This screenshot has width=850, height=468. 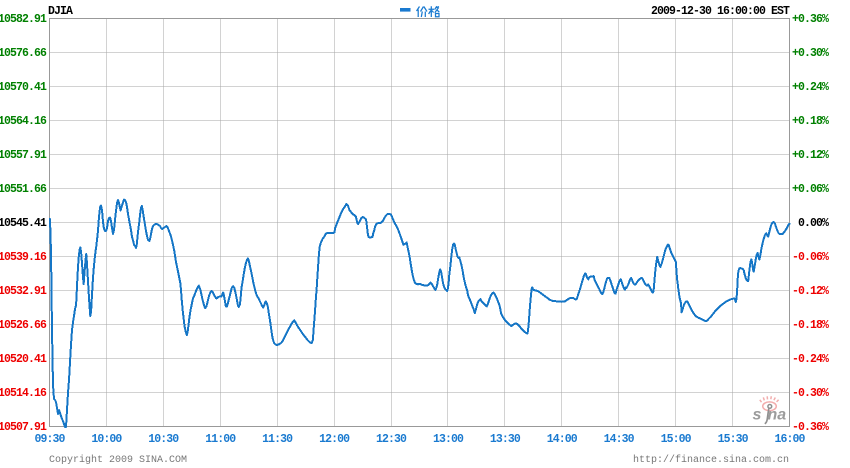 What do you see at coordinates (777, 415) in the screenshot?
I see `svg-text: na` at bounding box center [777, 415].